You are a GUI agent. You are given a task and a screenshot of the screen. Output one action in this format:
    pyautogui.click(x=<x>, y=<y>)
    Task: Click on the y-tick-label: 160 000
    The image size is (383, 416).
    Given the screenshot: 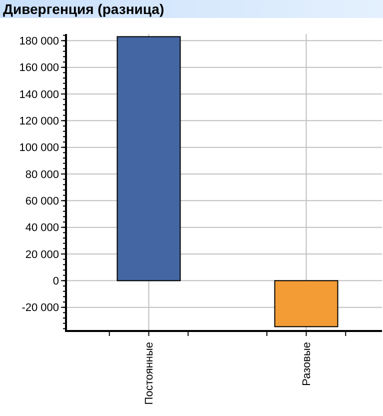 What is the action you would take?
    pyautogui.click(x=39, y=68)
    